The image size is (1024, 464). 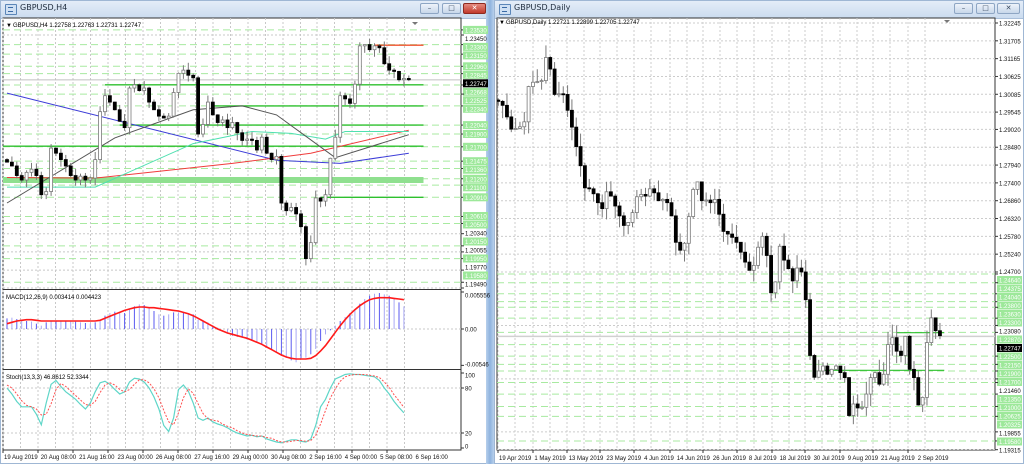 What do you see at coordinates (1010, 202) in the screenshot?
I see `price-label: 1.26860` at bounding box center [1010, 202].